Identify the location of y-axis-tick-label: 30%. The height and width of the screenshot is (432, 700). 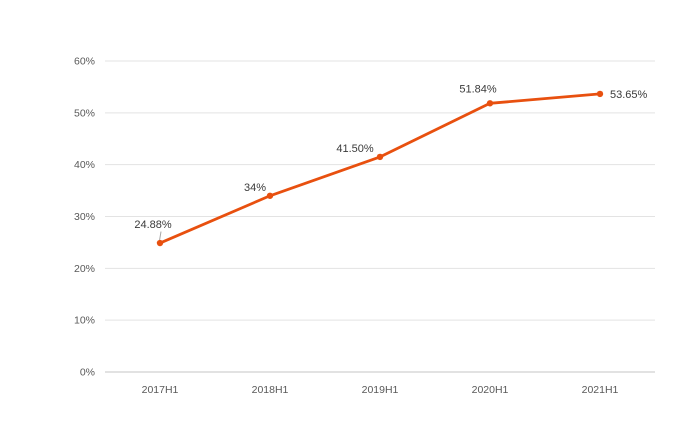
(84, 217).